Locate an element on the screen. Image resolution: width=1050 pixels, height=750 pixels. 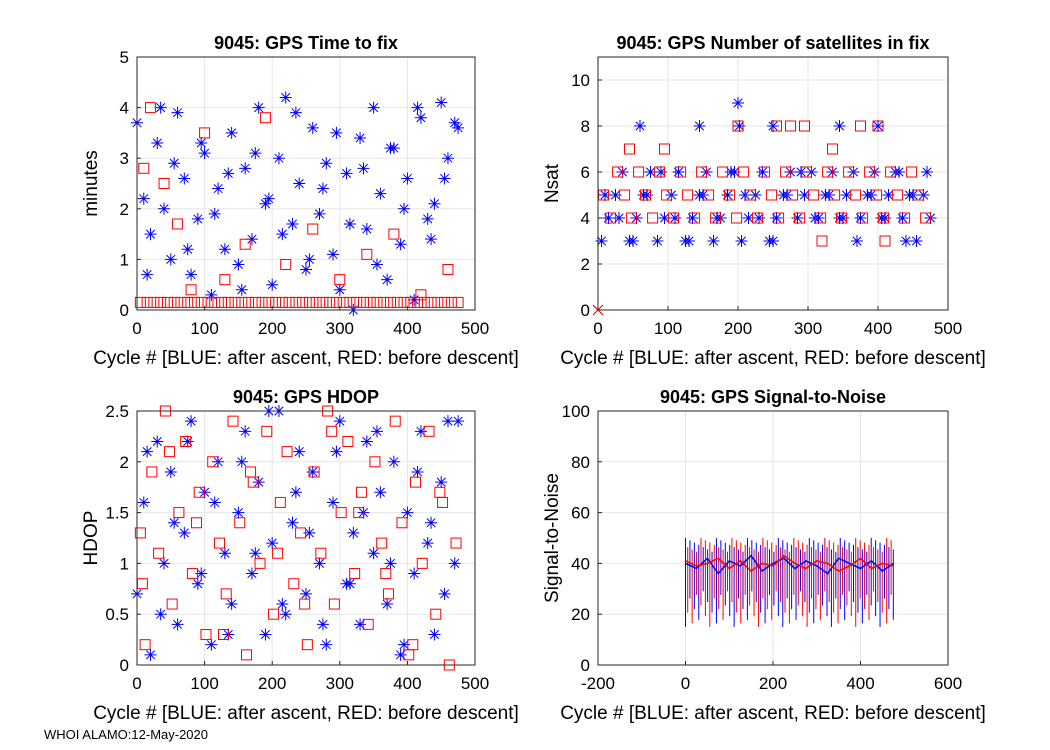
panel-title: 9045: GPS Signal-to-Noise is located at coordinates (773, 397).